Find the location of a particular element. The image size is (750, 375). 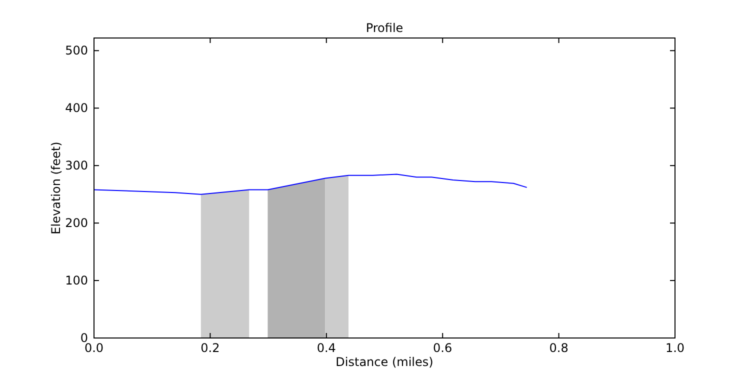

x-tick-label: 0.2 is located at coordinates (210, 348).